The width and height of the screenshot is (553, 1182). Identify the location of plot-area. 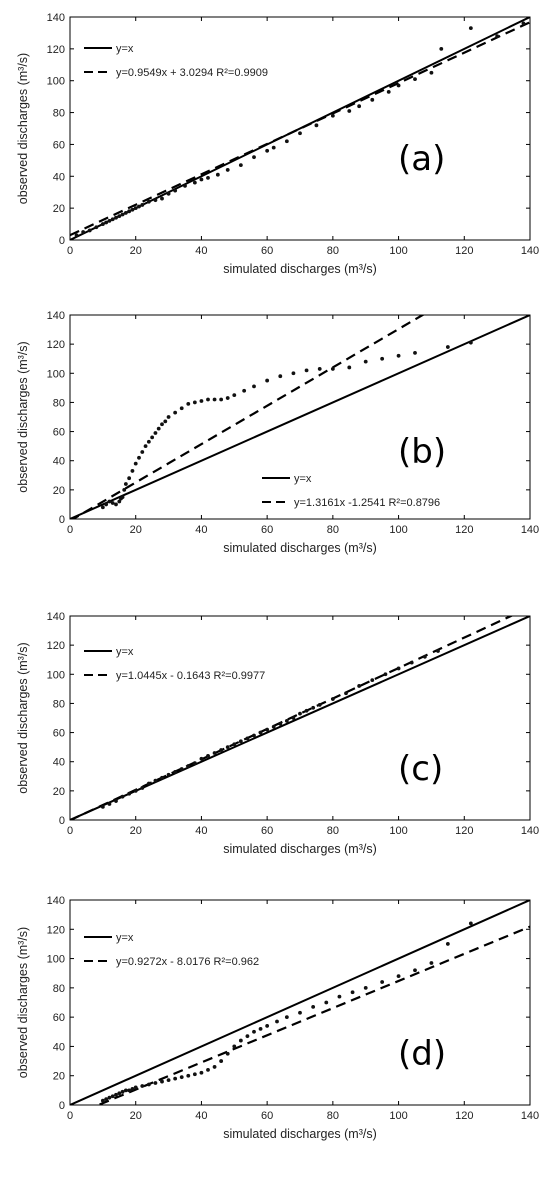
(300, 718).